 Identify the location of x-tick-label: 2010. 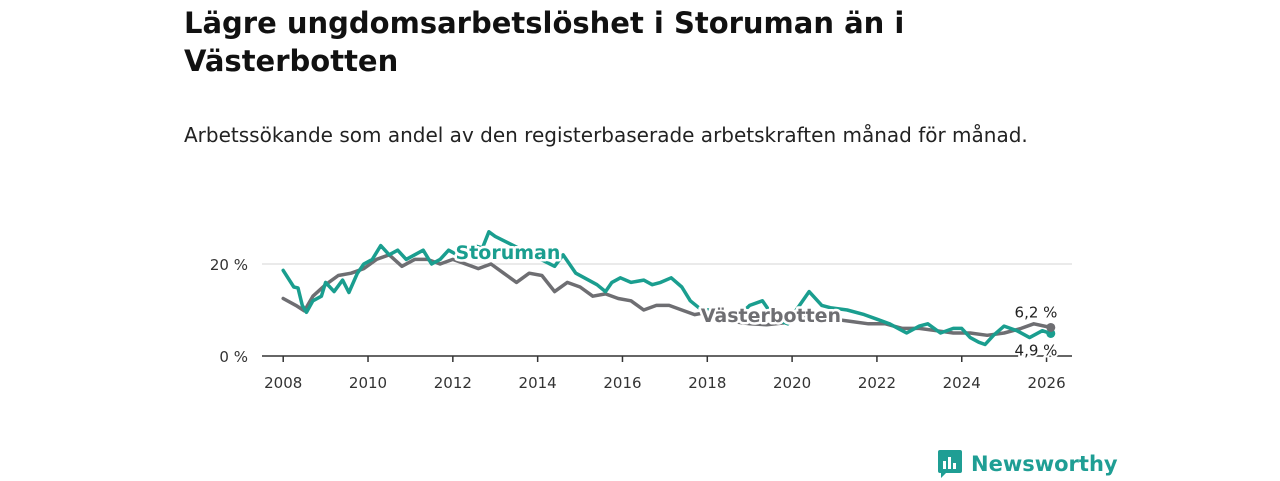
(368, 383).